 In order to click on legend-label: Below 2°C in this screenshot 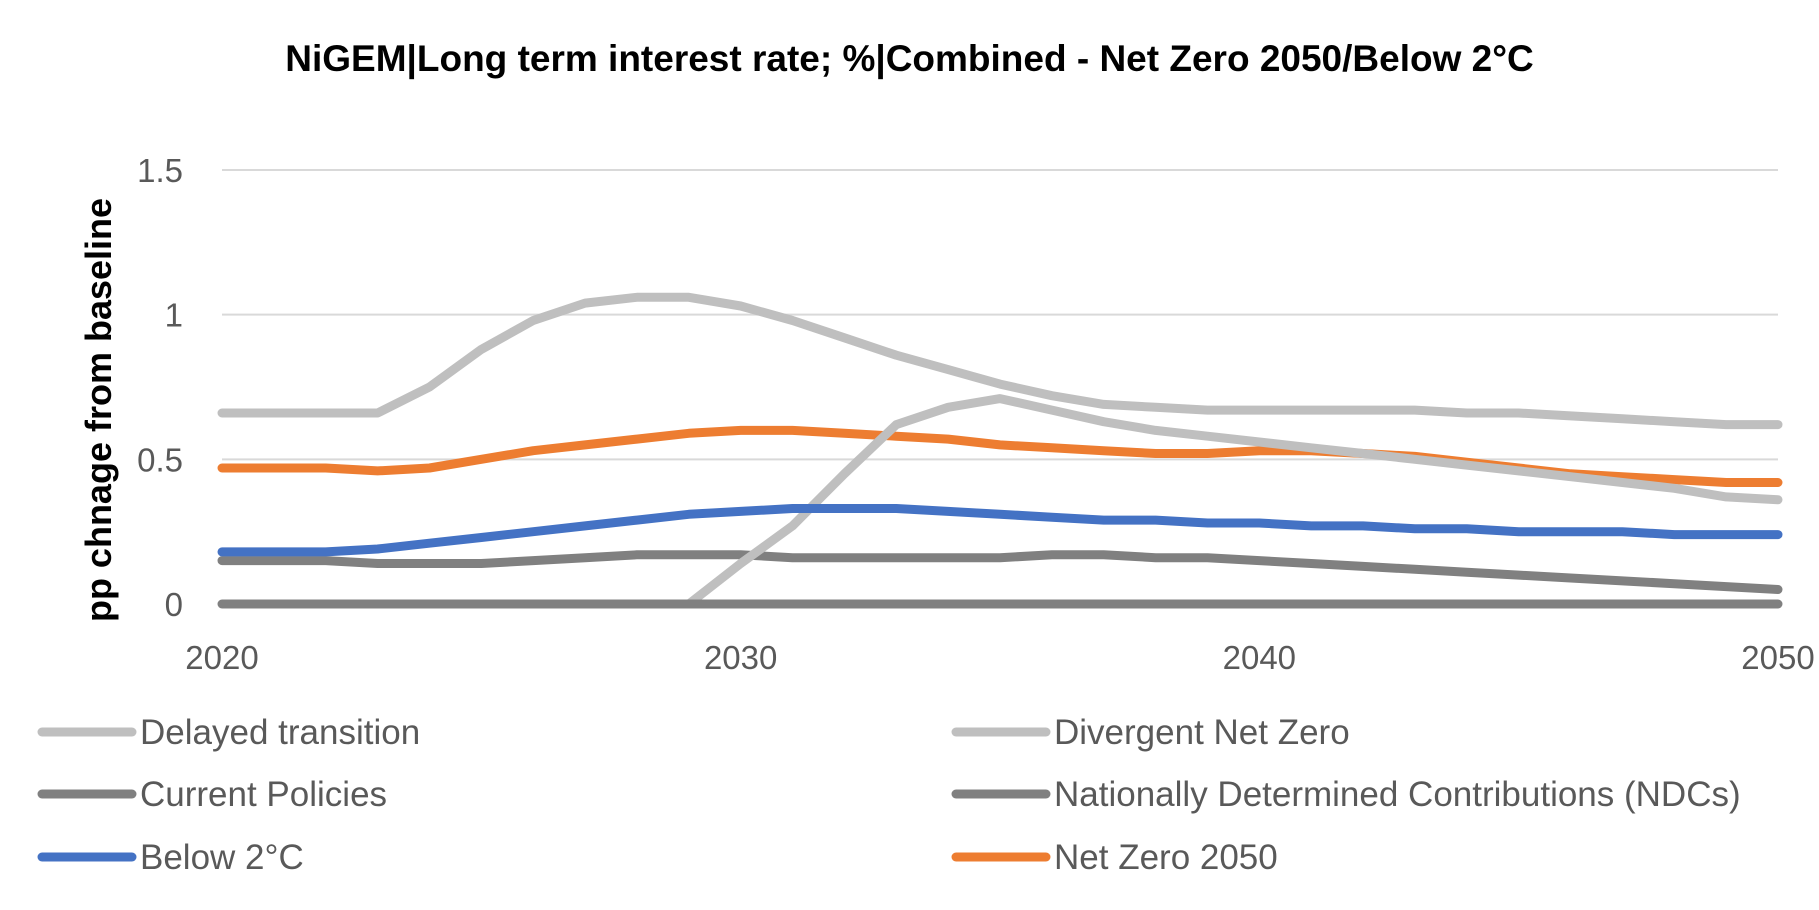, I will do `click(222, 857)`.